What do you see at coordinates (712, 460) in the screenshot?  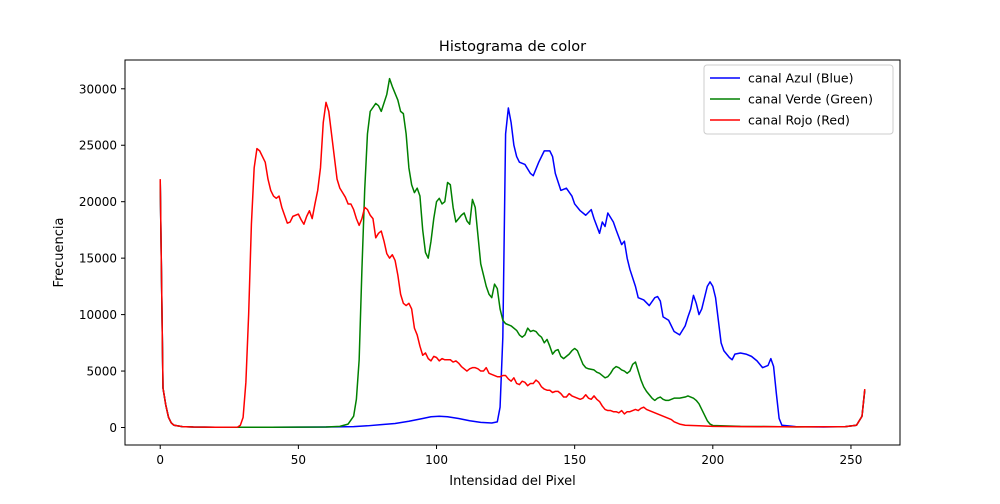 I see `x-tick-label: 200` at bounding box center [712, 460].